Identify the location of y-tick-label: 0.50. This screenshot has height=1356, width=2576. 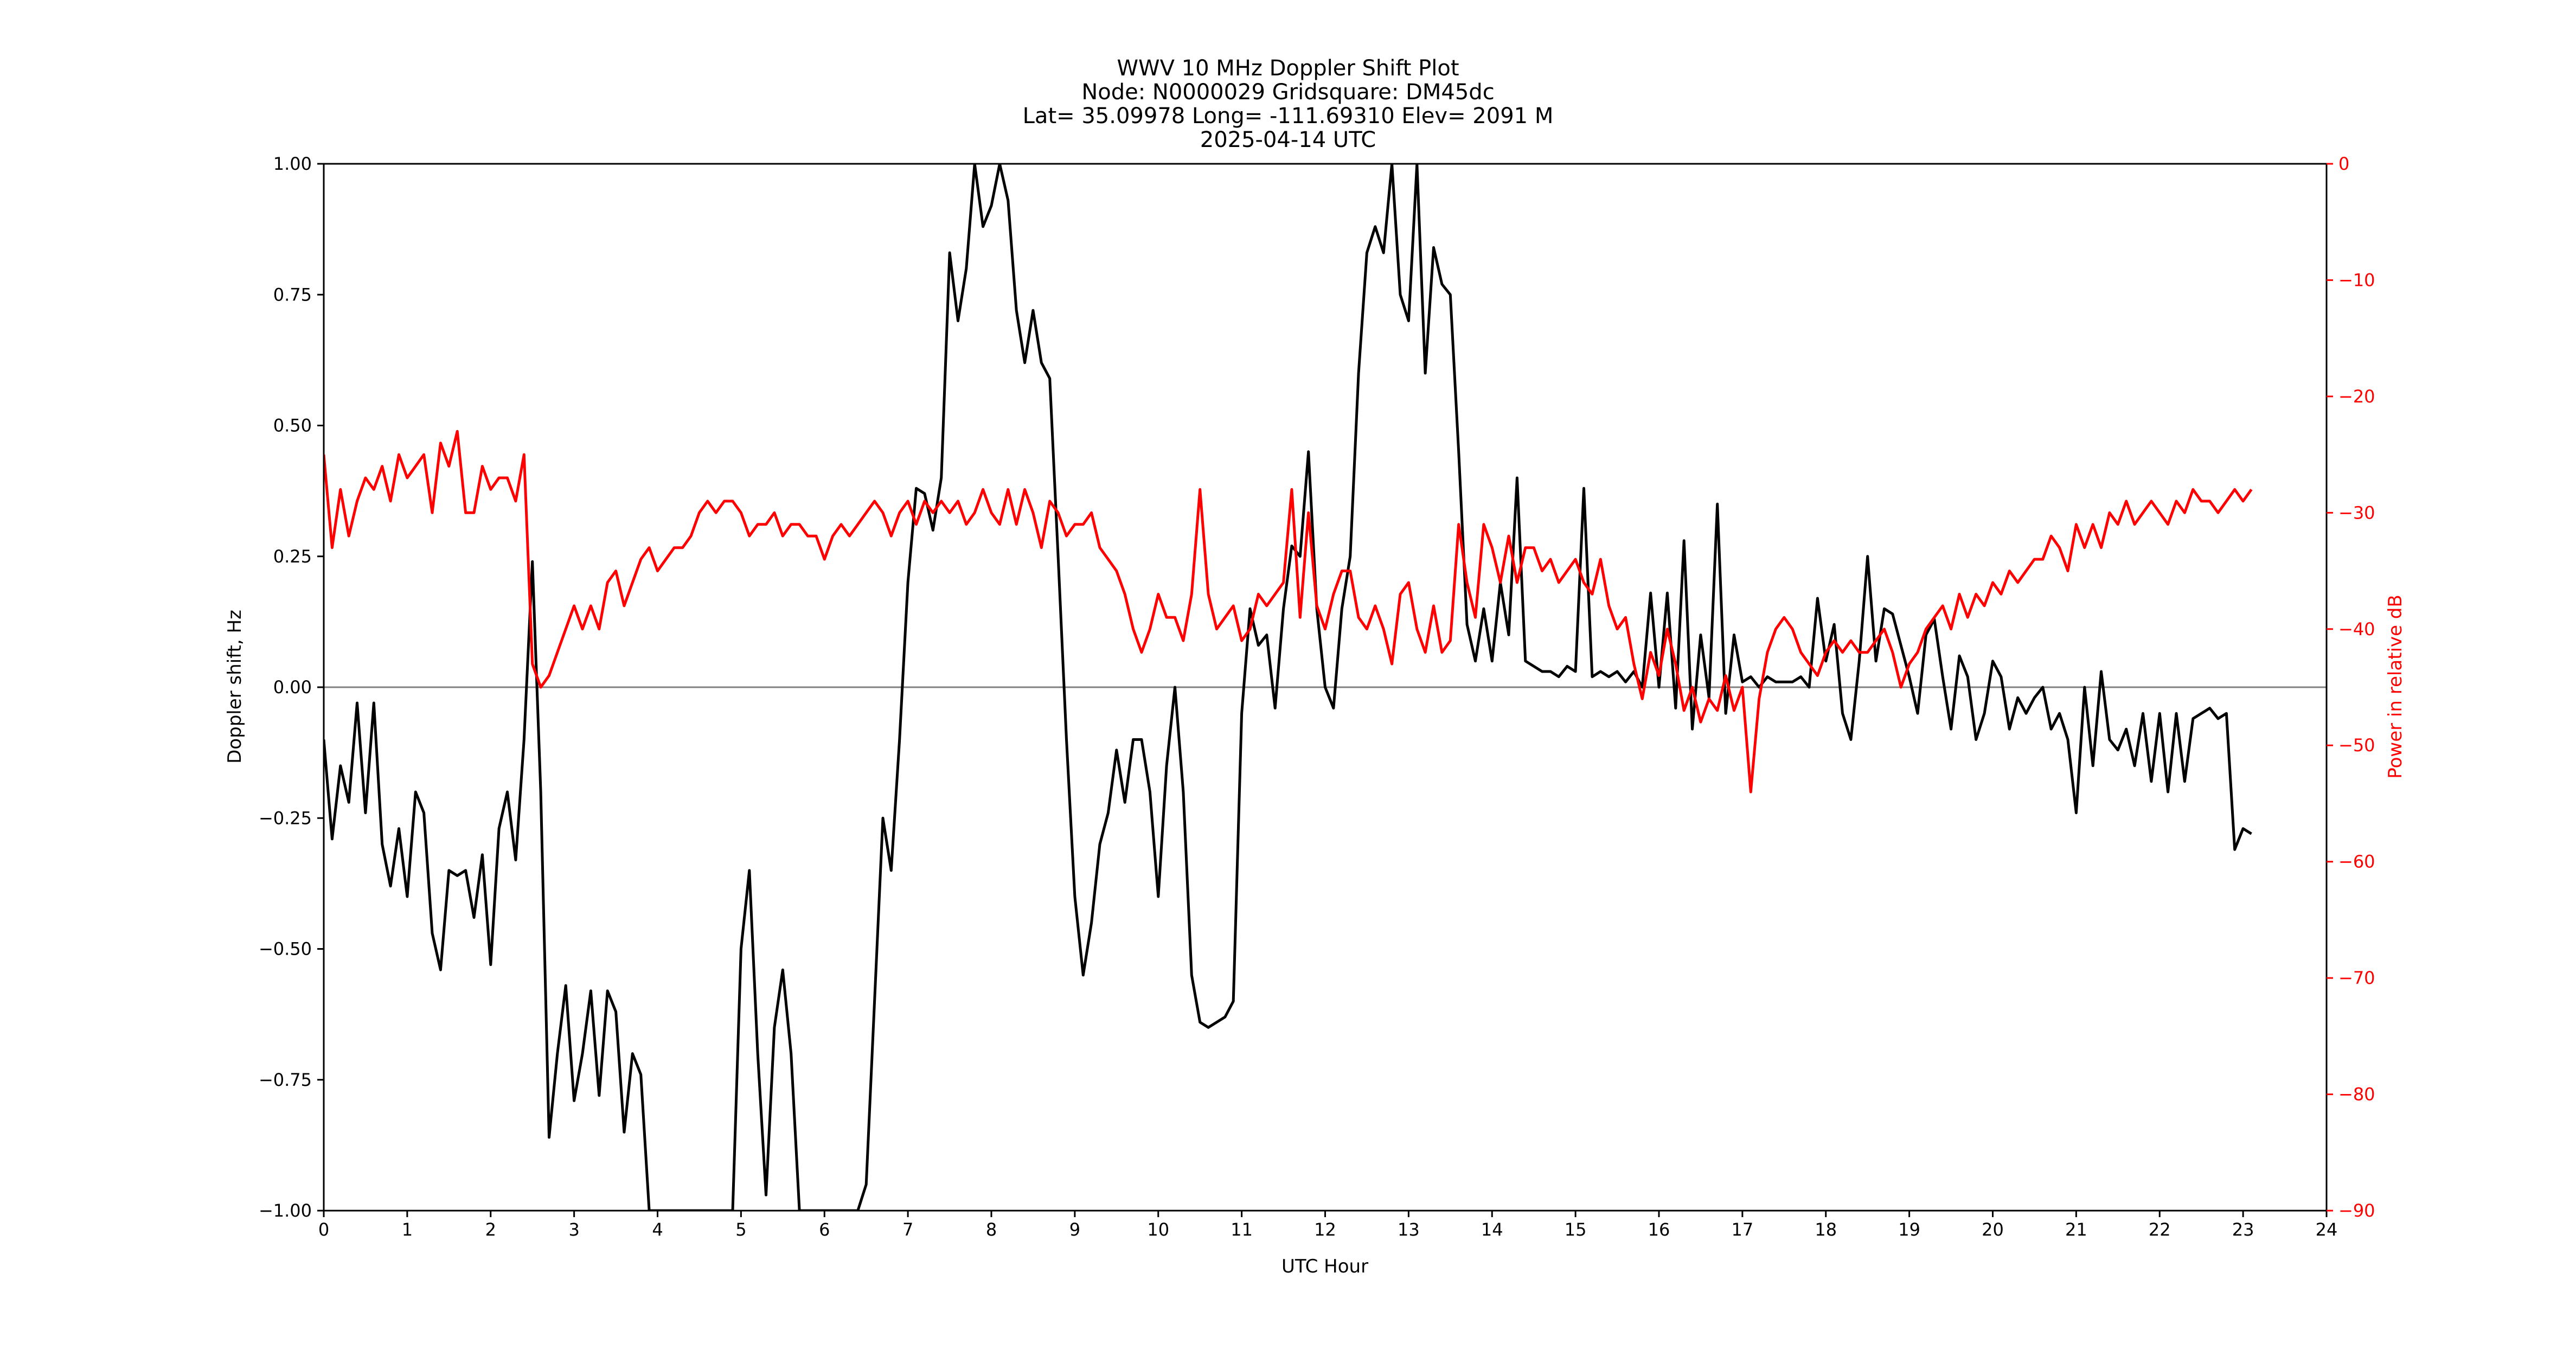
(292, 425).